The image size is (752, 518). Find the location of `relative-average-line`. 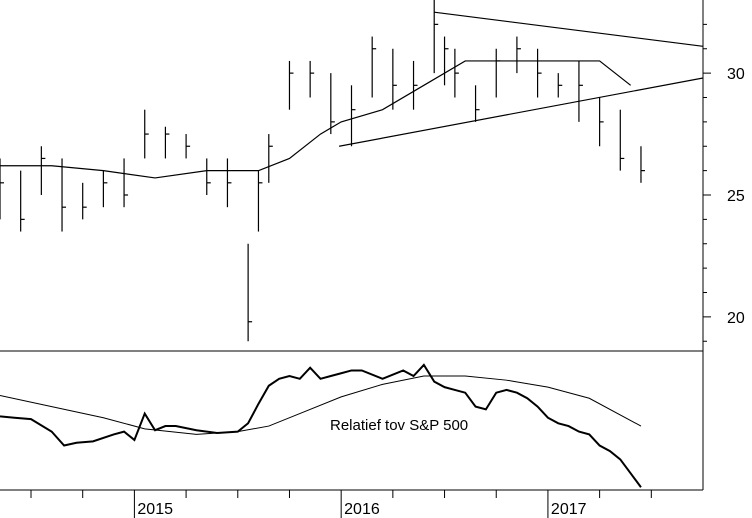

relative-average-line is located at coordinates (321, 405).